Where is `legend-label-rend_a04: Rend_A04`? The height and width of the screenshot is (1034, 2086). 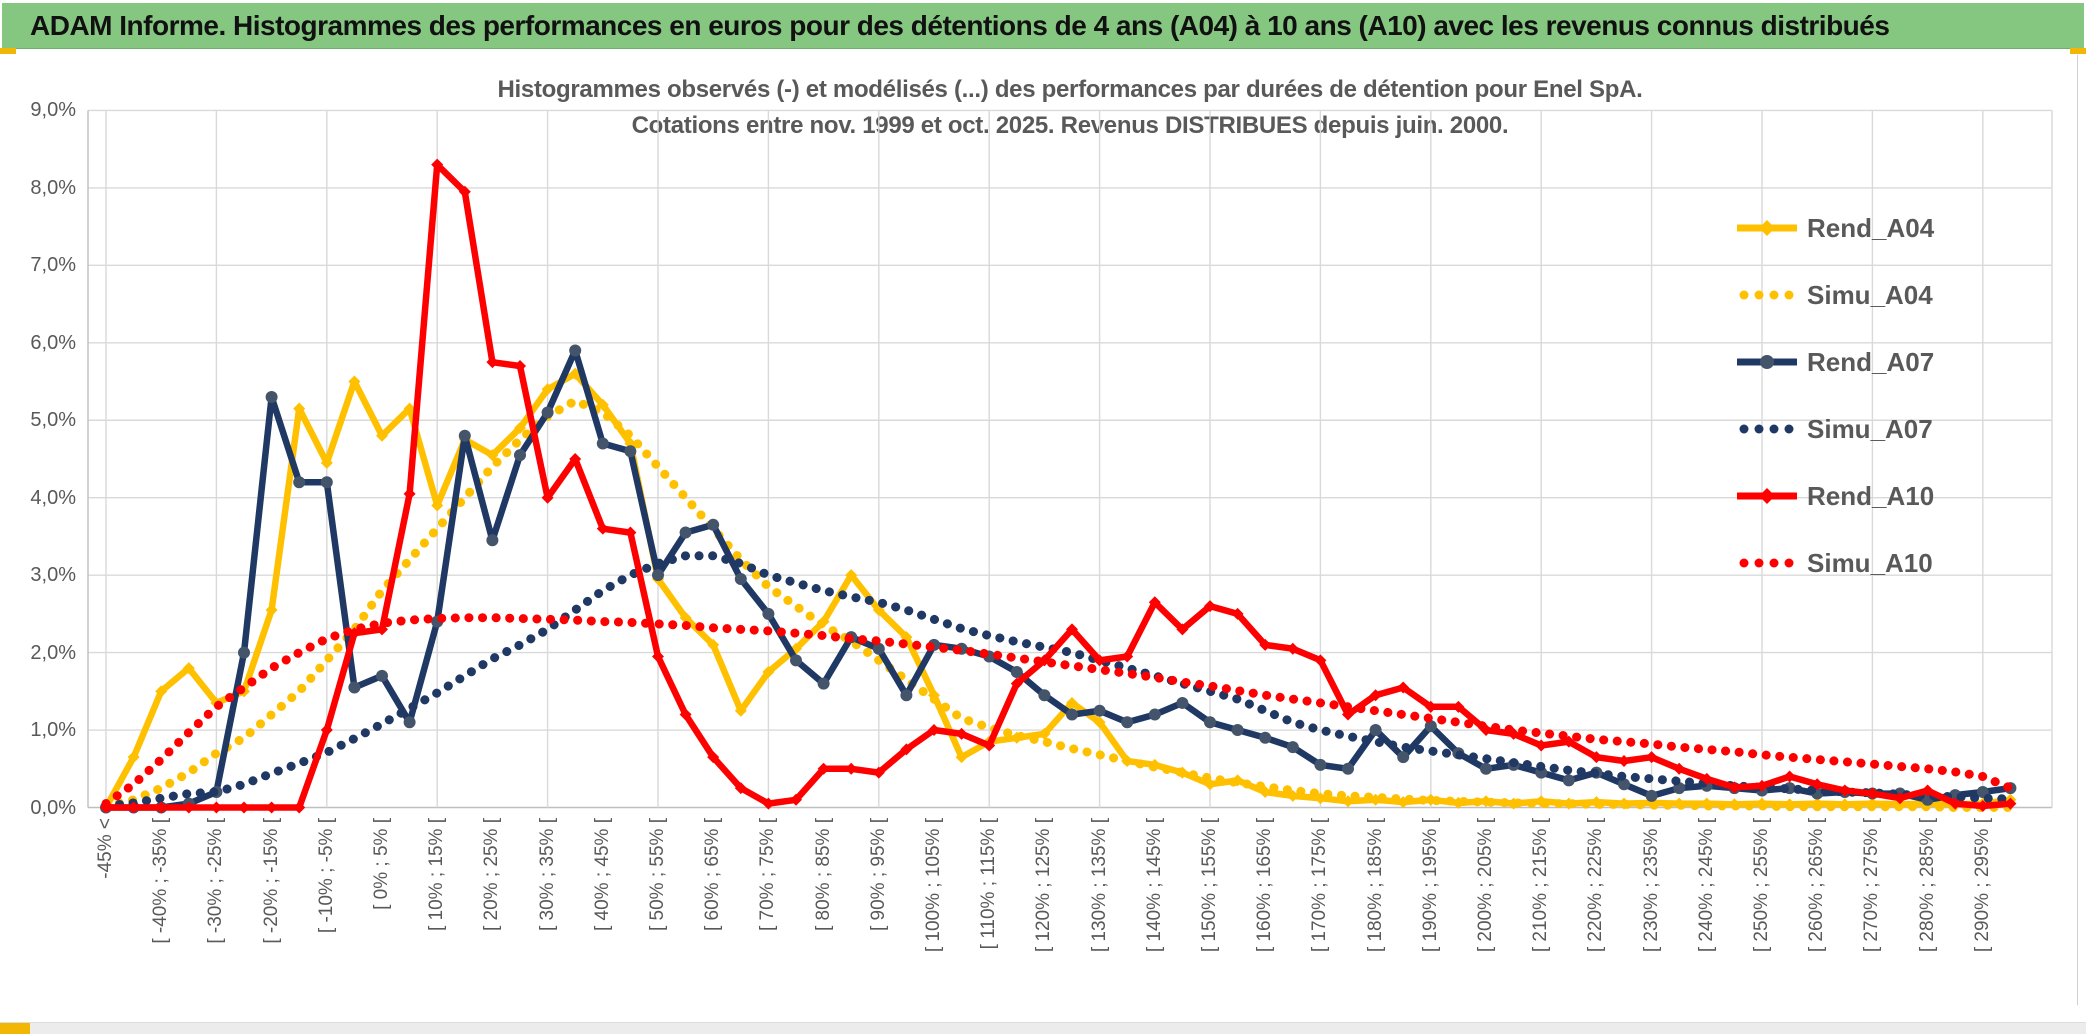
legend-label-rend_a04: Rend_A04 is located at coordinates (1871, 227).